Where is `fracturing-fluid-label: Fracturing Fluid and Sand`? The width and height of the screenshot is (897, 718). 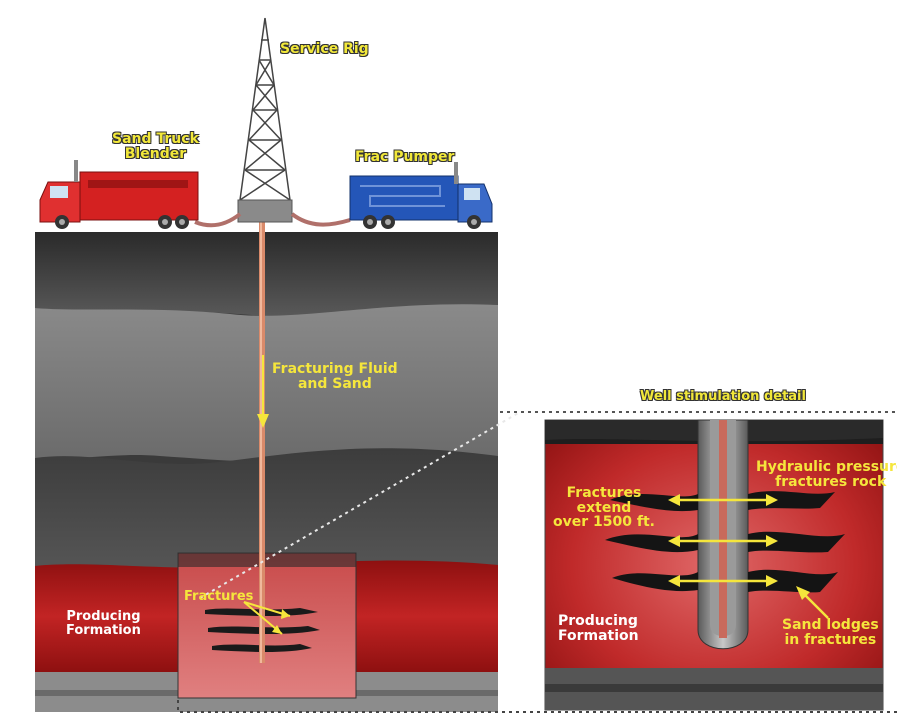 fracturing-fluid-label: Fracturing Fluid and Sand is located at coordinates (335, 376).